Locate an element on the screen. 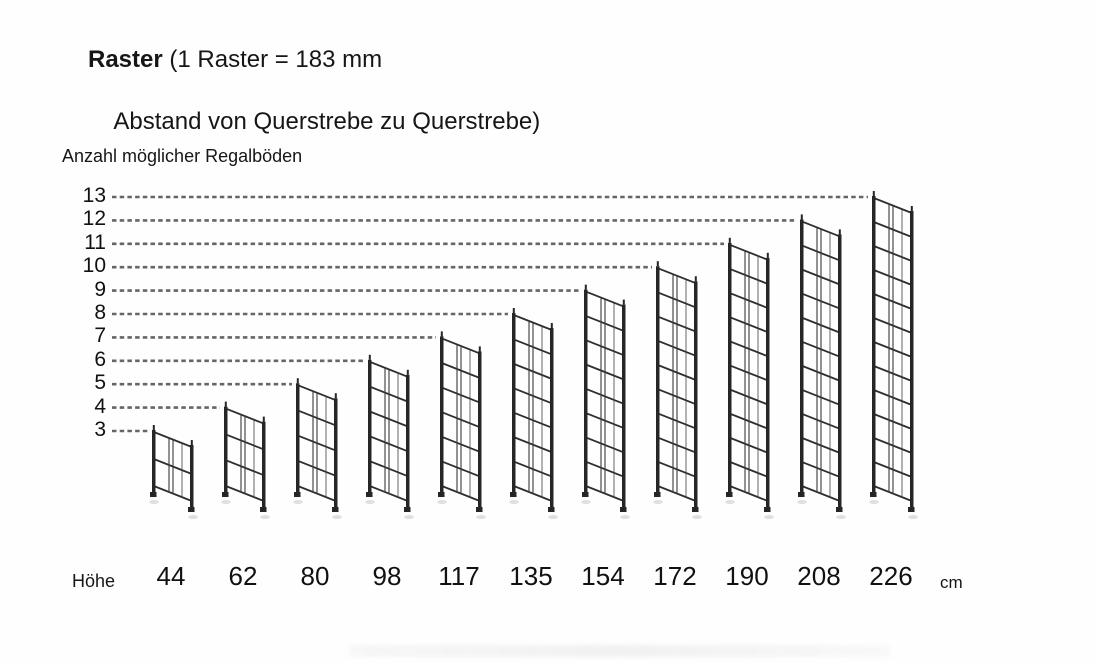 The height and width of the screenshot is (663, 1095). title-bold-word: Raster is located at coordinates (125, 59).